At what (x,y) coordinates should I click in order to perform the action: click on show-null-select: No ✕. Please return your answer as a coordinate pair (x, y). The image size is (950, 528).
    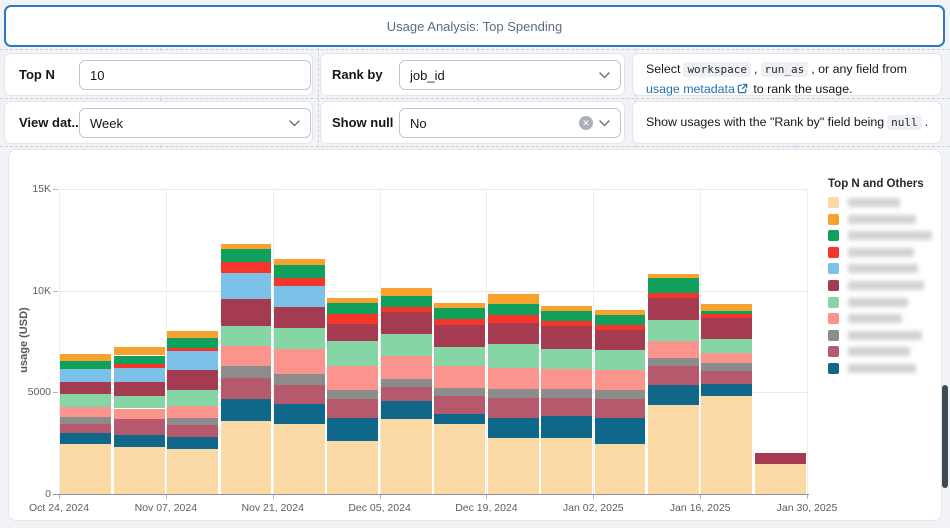
    Looking at the image, I should click on (510, 123).